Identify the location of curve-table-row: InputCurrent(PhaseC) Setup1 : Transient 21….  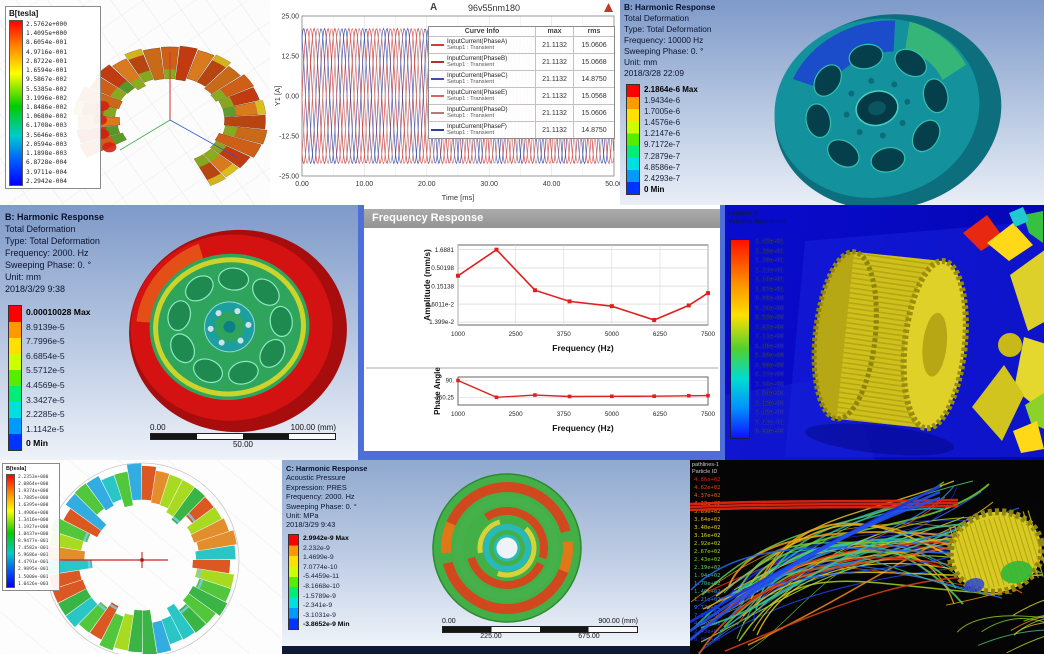
(521, 78).